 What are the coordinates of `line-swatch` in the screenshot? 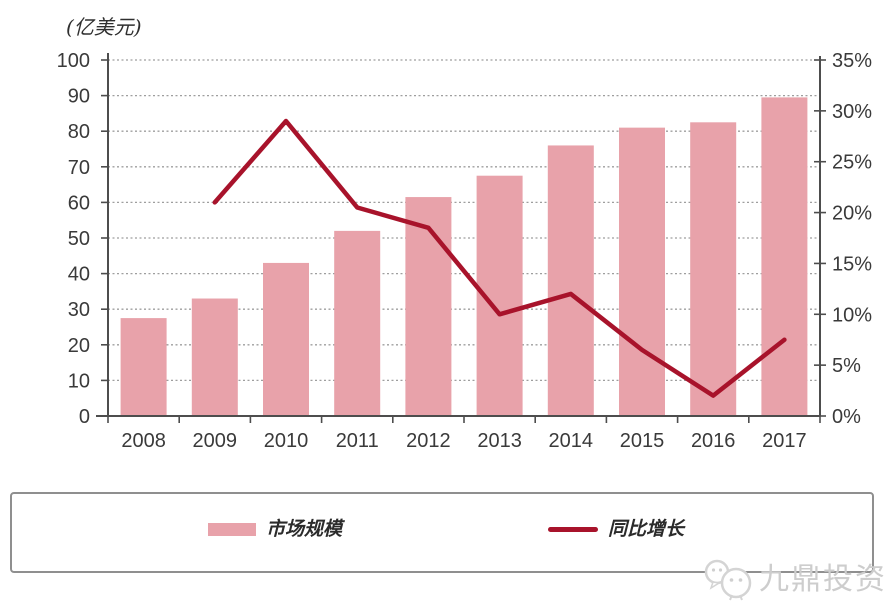 It's located at (573, 529).